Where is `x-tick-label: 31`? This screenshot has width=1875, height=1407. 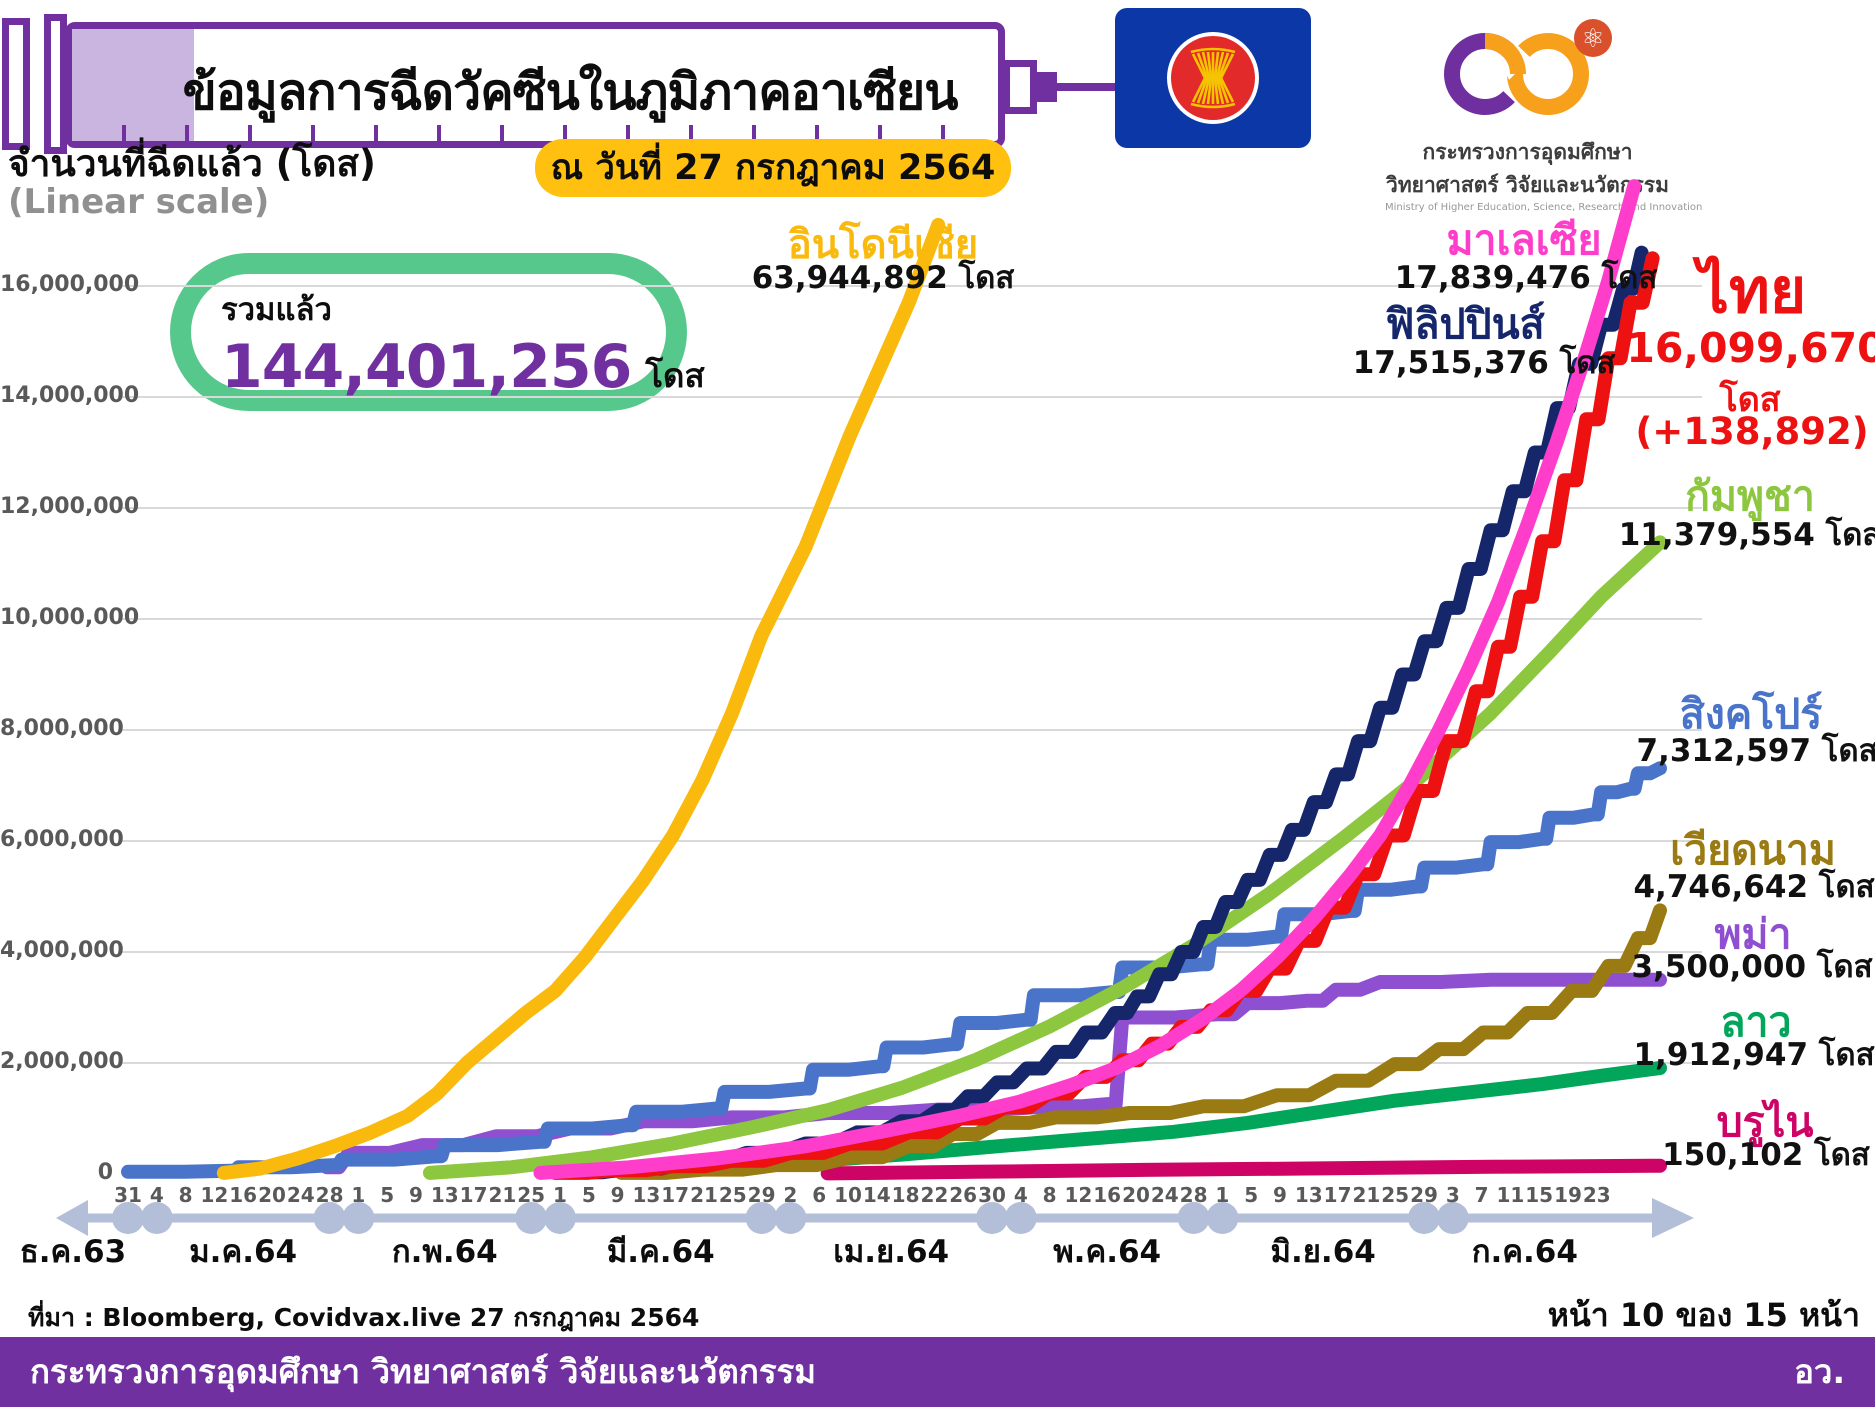 x-tick-label: 31 is located at coordinates (128, 1195).